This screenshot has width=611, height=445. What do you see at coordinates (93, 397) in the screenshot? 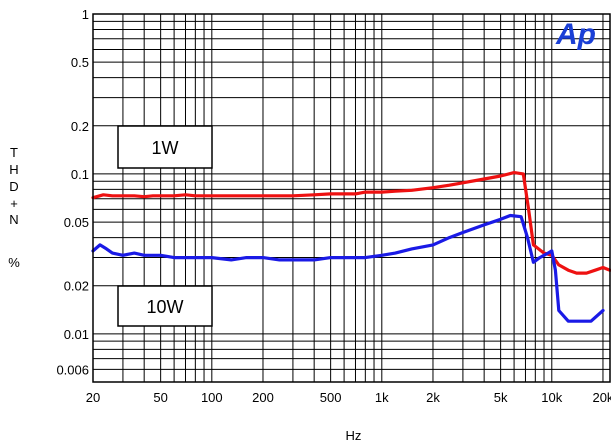
I see `x-tick-label: 20` at bounding box center [93, 397].